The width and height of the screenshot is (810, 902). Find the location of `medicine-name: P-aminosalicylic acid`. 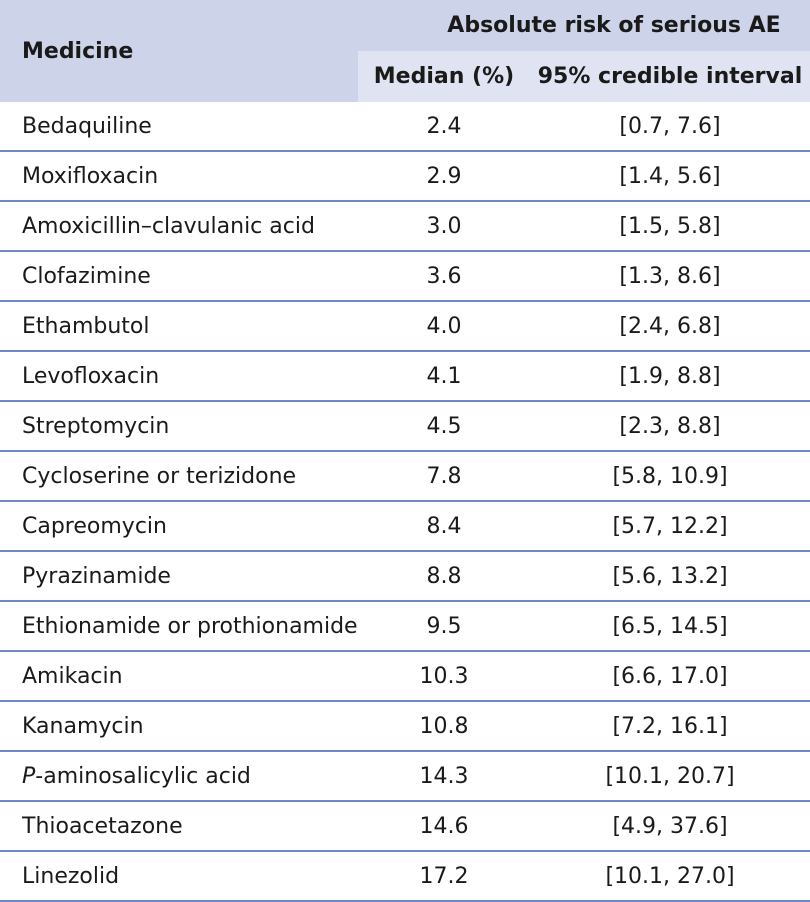

medicine-name: P-aminosalicylic acid is located at coordinates (179, 776).